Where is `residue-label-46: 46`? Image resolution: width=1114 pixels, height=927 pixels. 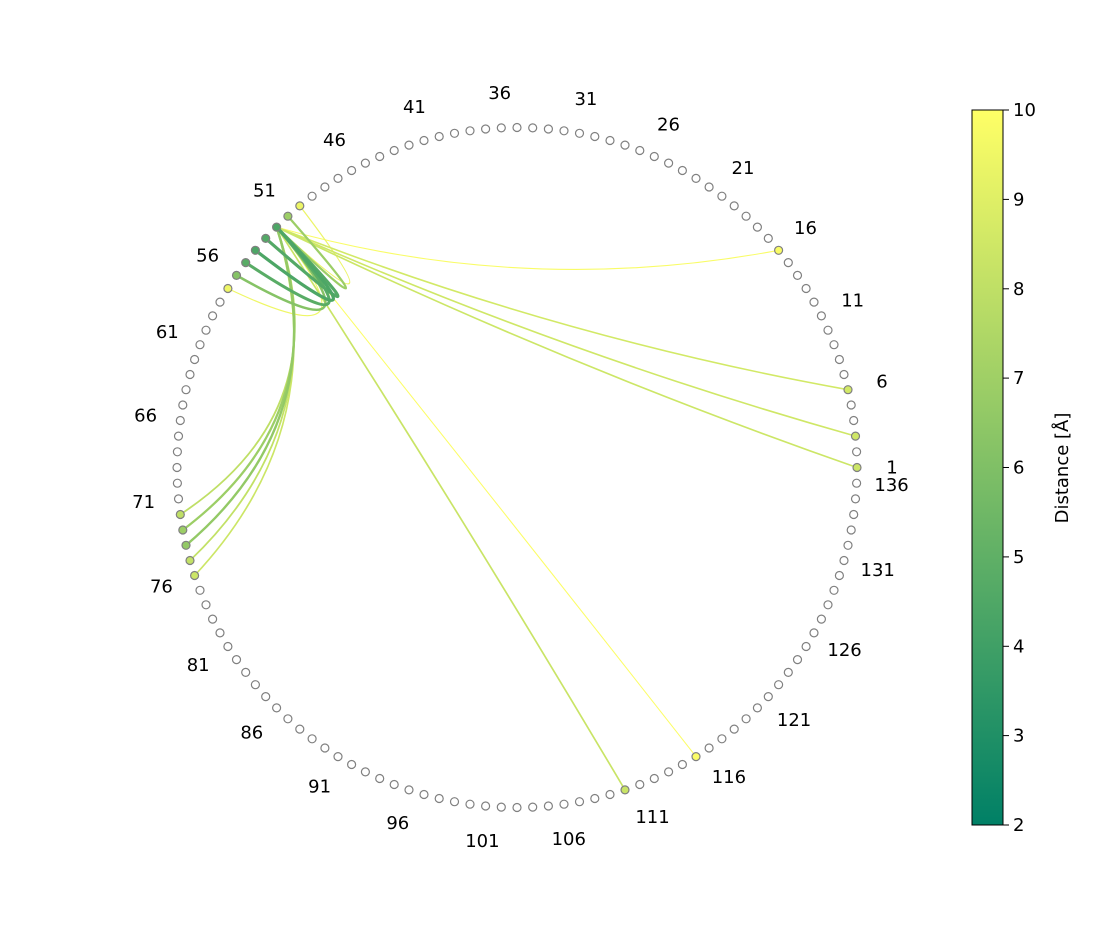 residue-label-46: 46 is located at coordinates (334, 140).